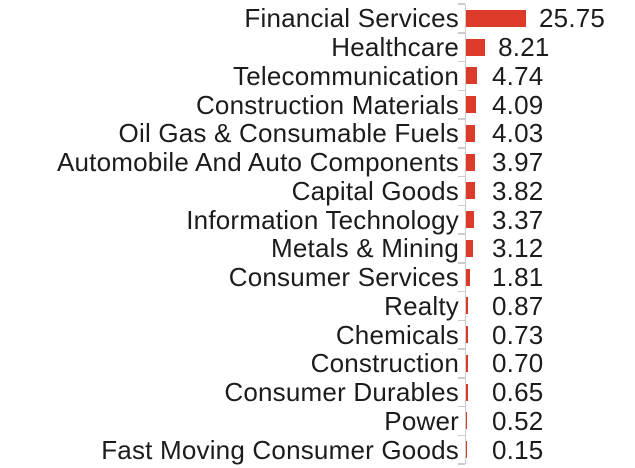 Image resolution: width=635 pixels, height=468 pixels. Describe the element at coordinates (518, 190) in the screenshot. I see `value-label: 3.82` at that location.